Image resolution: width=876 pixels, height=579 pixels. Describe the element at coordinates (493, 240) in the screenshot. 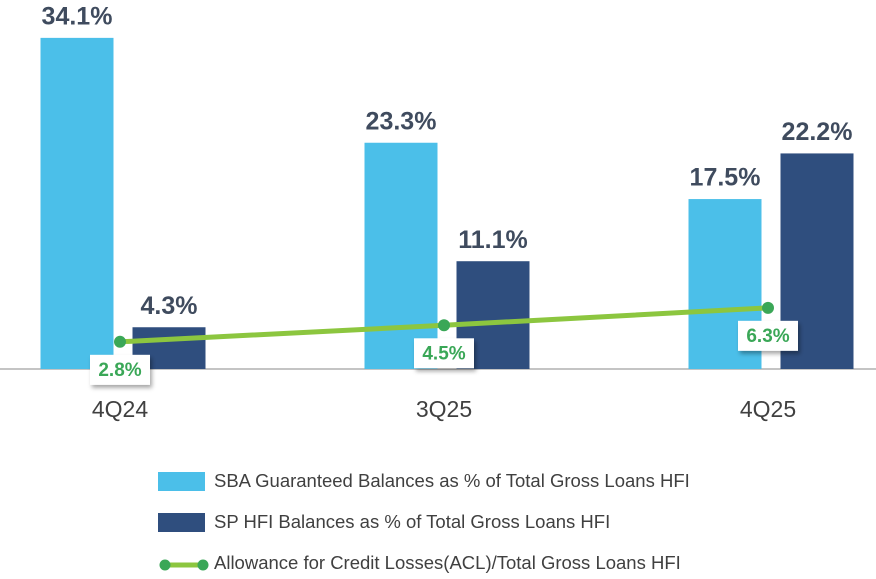

I see `data-label: 11.1%` at that location.